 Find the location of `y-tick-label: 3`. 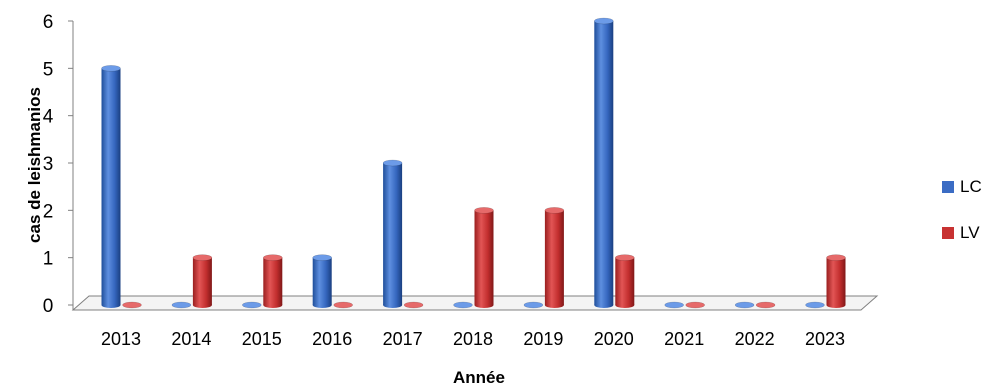

y-tick-label: 3 is located at coordinates (48, 164).